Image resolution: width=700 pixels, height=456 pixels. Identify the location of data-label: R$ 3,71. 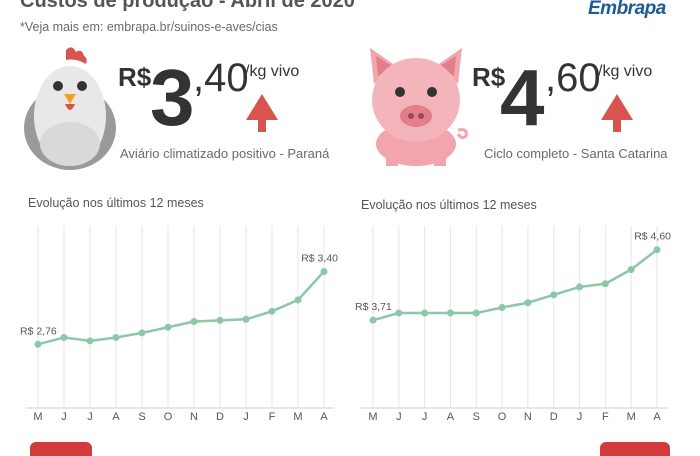
(373, 307).